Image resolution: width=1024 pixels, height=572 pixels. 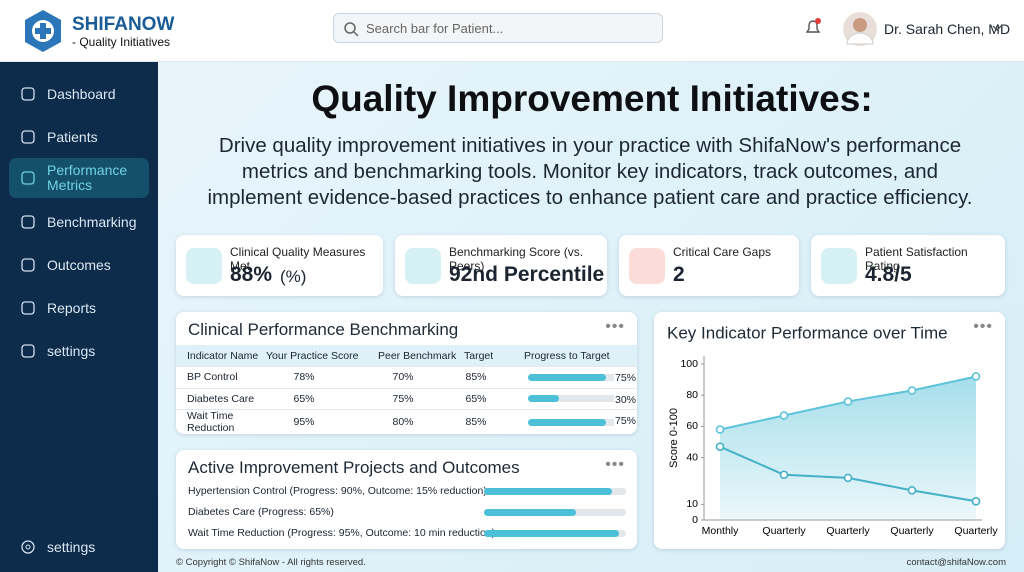 I want to click on kpi-value: 88%, so click(x=251, y=274).